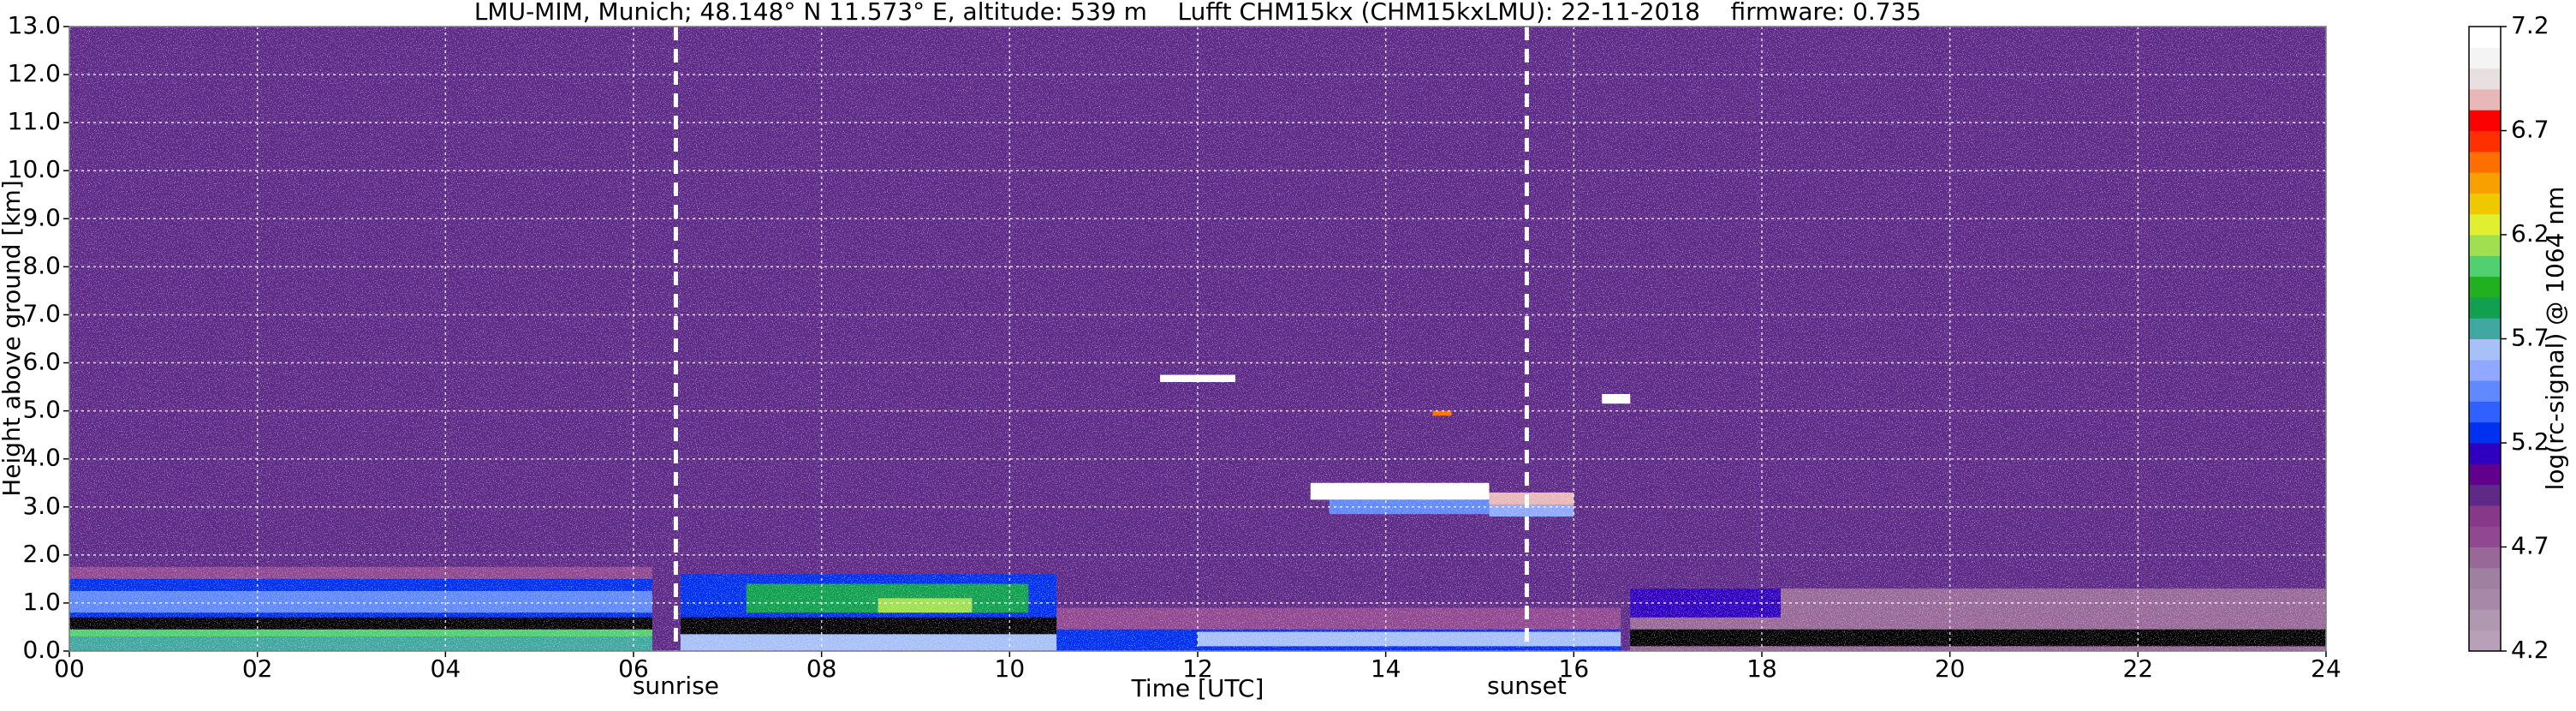  Describe the element at coordinates (1197, 669) in the screenshot. I see `x-tick-label: 12` at that location.